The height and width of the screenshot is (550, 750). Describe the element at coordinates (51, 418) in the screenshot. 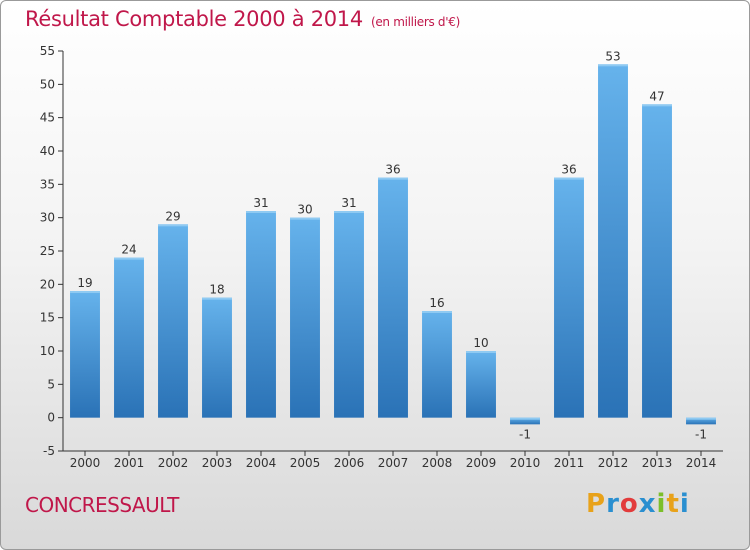

I see `y-tick-label: 0` at that location.